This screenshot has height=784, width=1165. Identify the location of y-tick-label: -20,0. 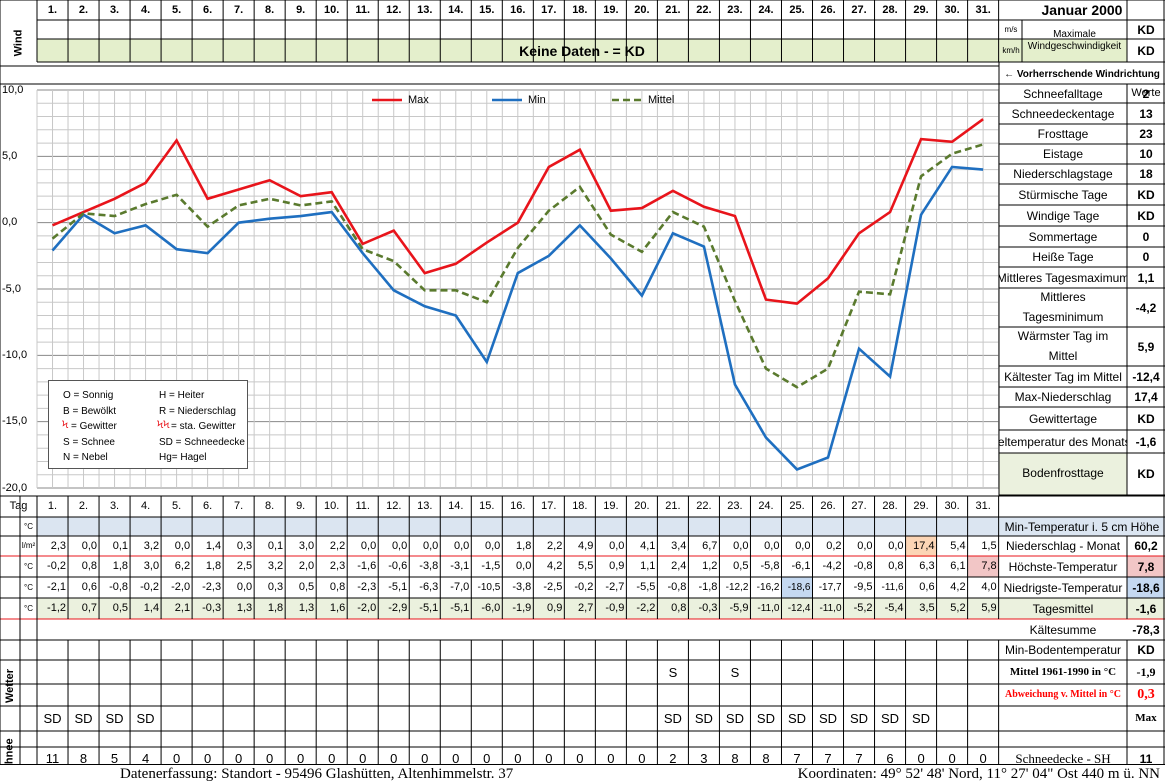
(15, 487).